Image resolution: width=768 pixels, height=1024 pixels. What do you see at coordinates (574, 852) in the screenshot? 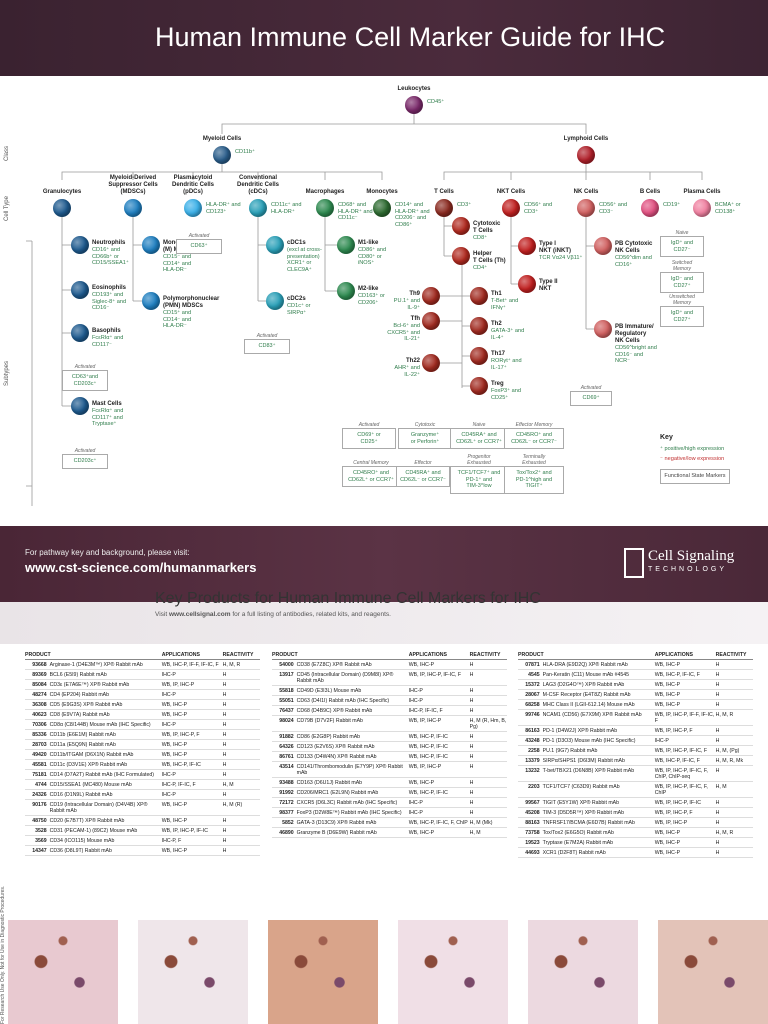
I see `product-name: XCR1 (D2F8T) Rabbit mAb` at bounding box center [574, 852].